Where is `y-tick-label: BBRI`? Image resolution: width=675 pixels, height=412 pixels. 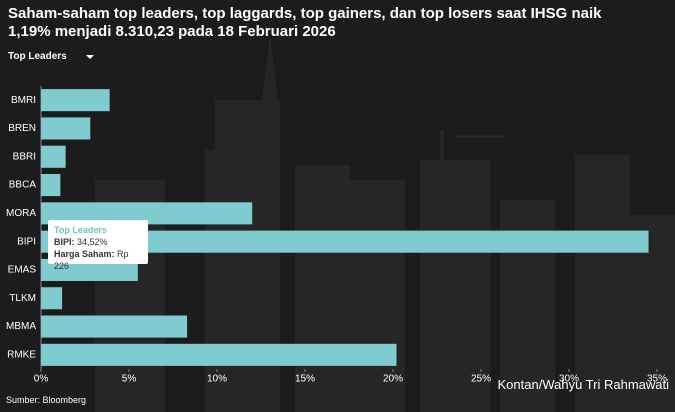
y-tick-label: BBRI is located at coordinates (24, 156).